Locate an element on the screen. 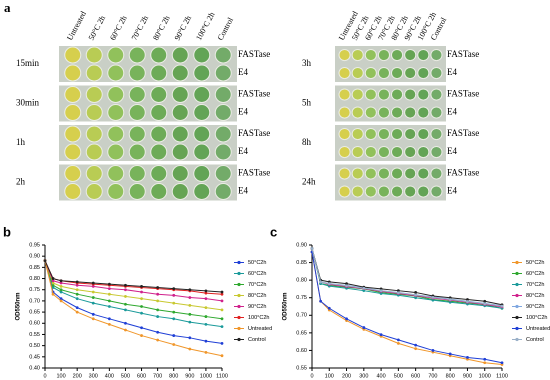  column-header: 70°C 2h is located at coordinates (140, 28).